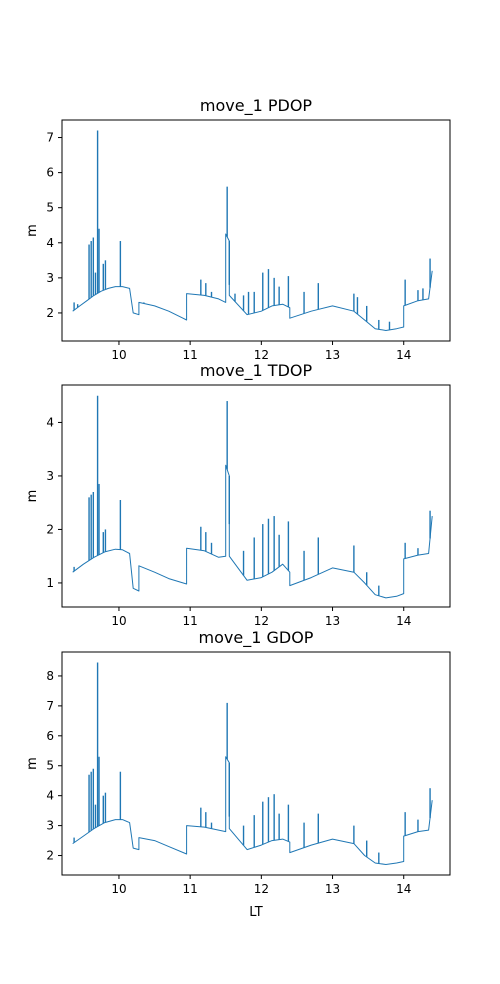 This screenshot has height=984, width=500. What do you see at coordinates (50, 583) in the screenshot?
I see `y-tick-label: 1` at bounding box center [50, 583].